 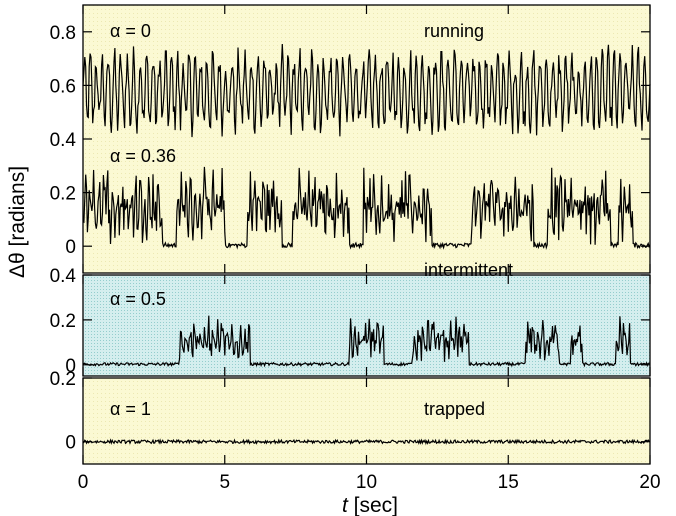 What do you see at coordinates (70, 443) in the screenshot?
I see `y-tick-label-lower-0: 0` at bounding box center [70, 443].